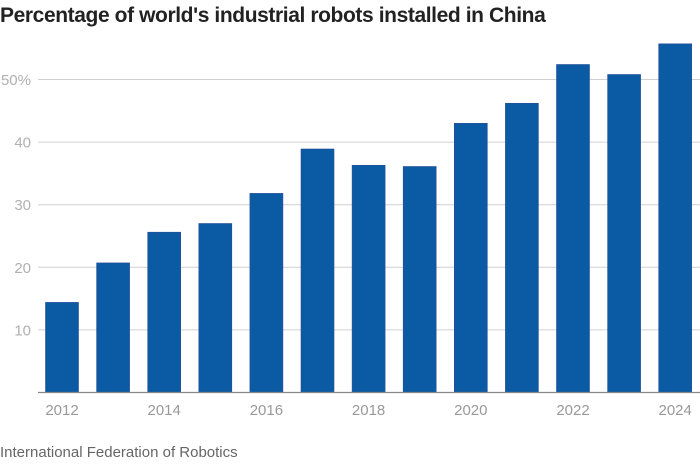 The height and width of the screenshot is (464, 700). What do you see at coordinates (22, 143) in the screenshot?
I see `y-tick-label: 40` at bounding box center [22, 143].